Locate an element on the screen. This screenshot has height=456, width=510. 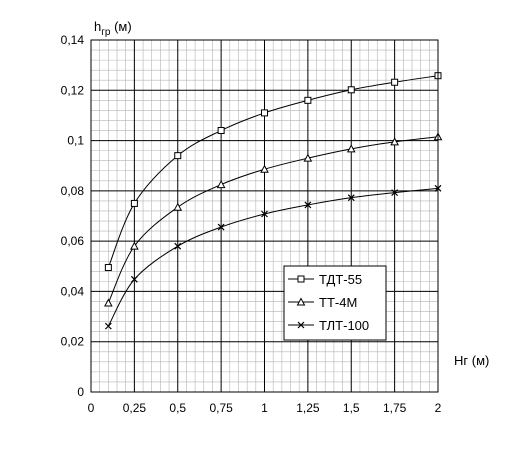
x-tick-label: 0,25 is located at coordinates (135, 408).